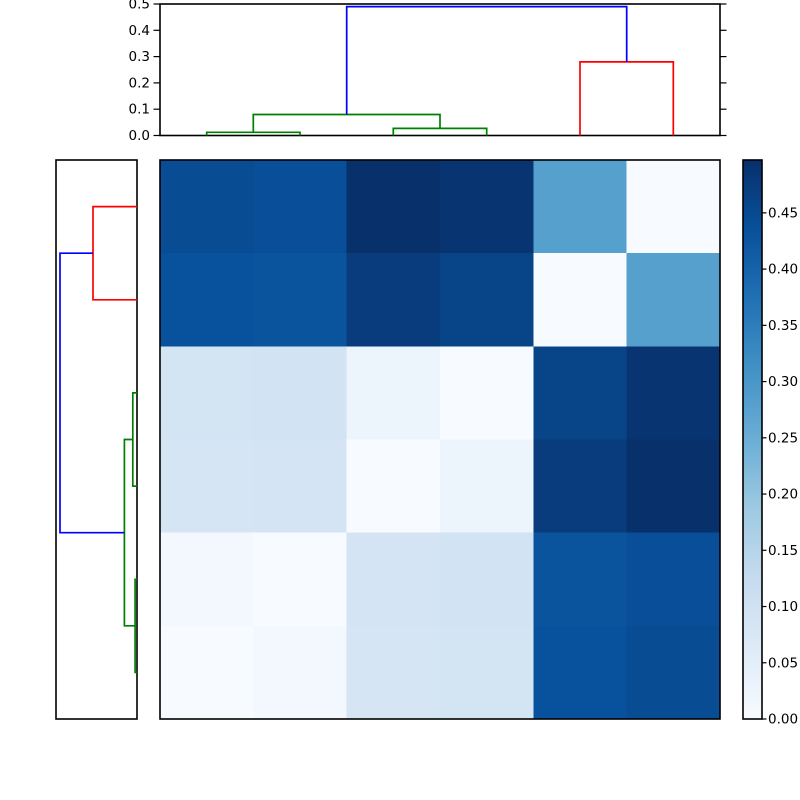 This screenshot has width=800, height=800. I want to click on colorbar-gradient, so click(752, 439).